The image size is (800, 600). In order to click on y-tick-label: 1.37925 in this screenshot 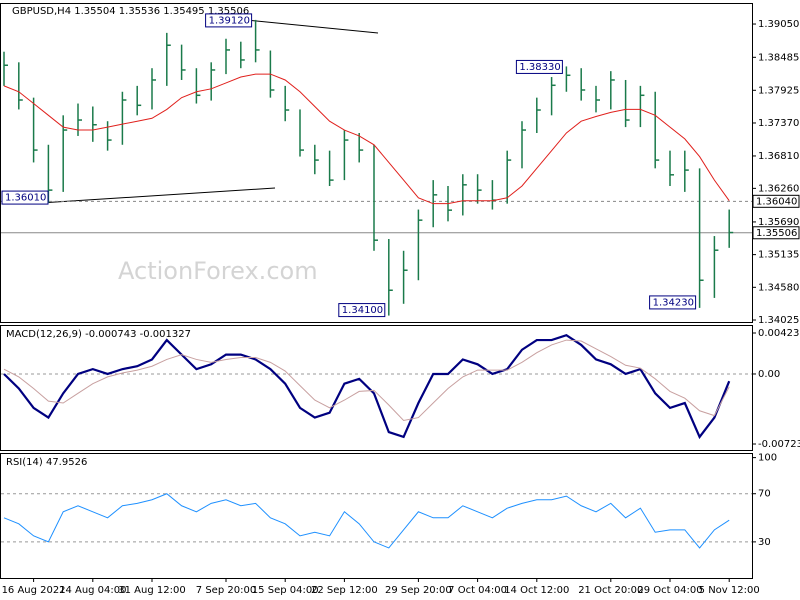, I will do `click(778, 90)`.